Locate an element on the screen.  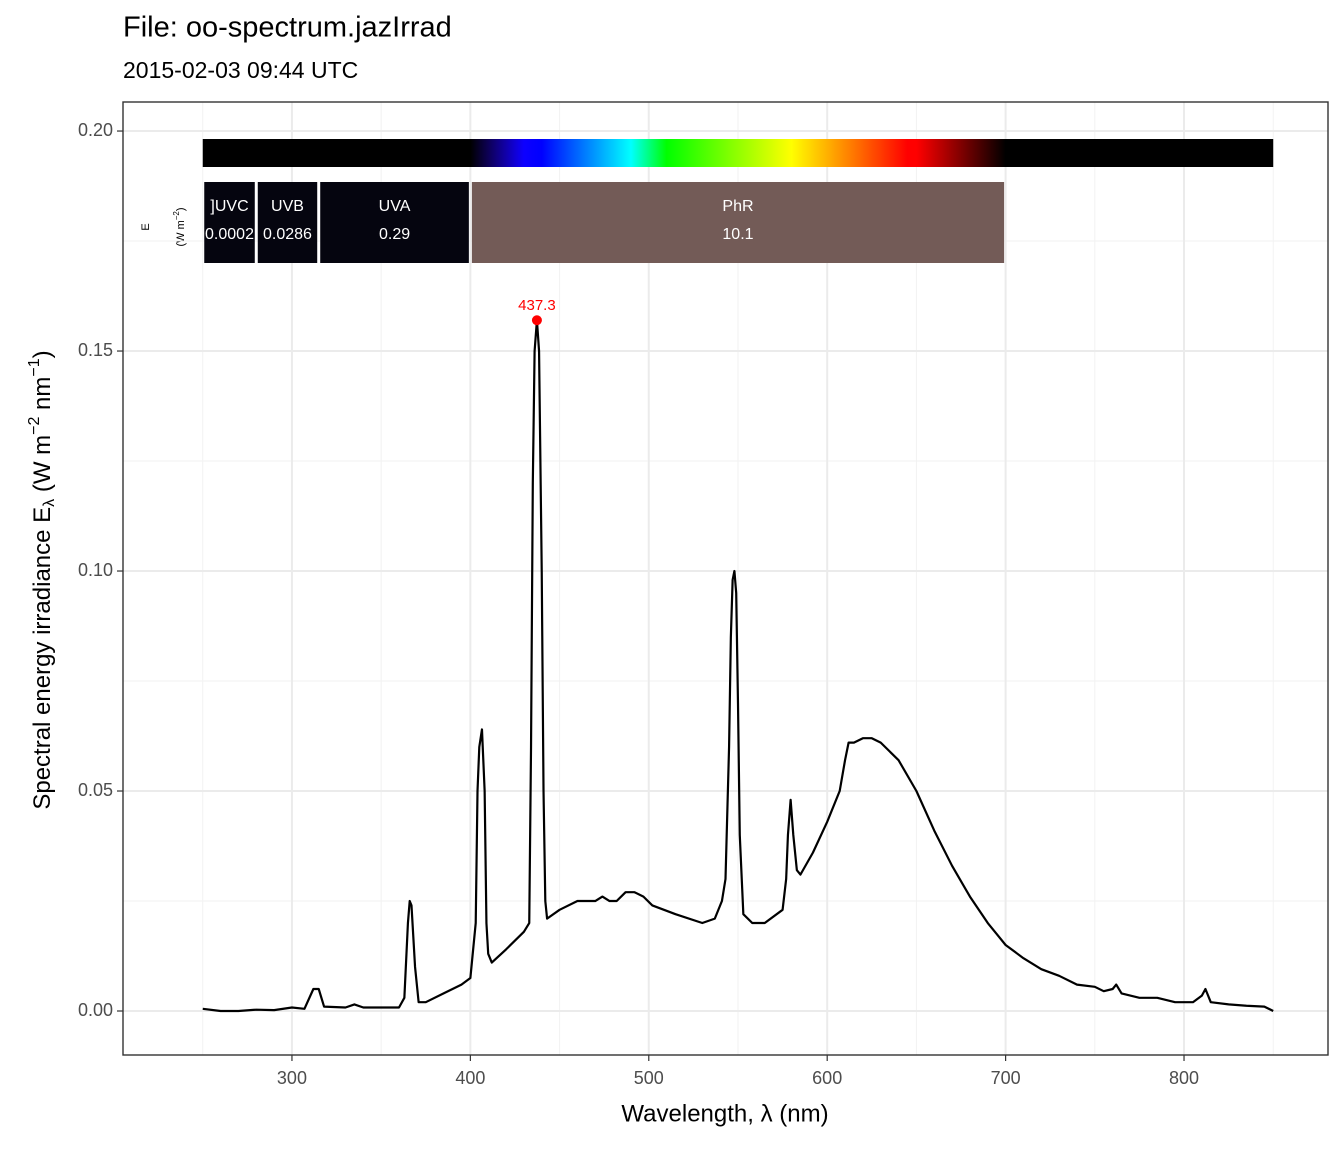
band-label: E is located at coordinates (146, 226).